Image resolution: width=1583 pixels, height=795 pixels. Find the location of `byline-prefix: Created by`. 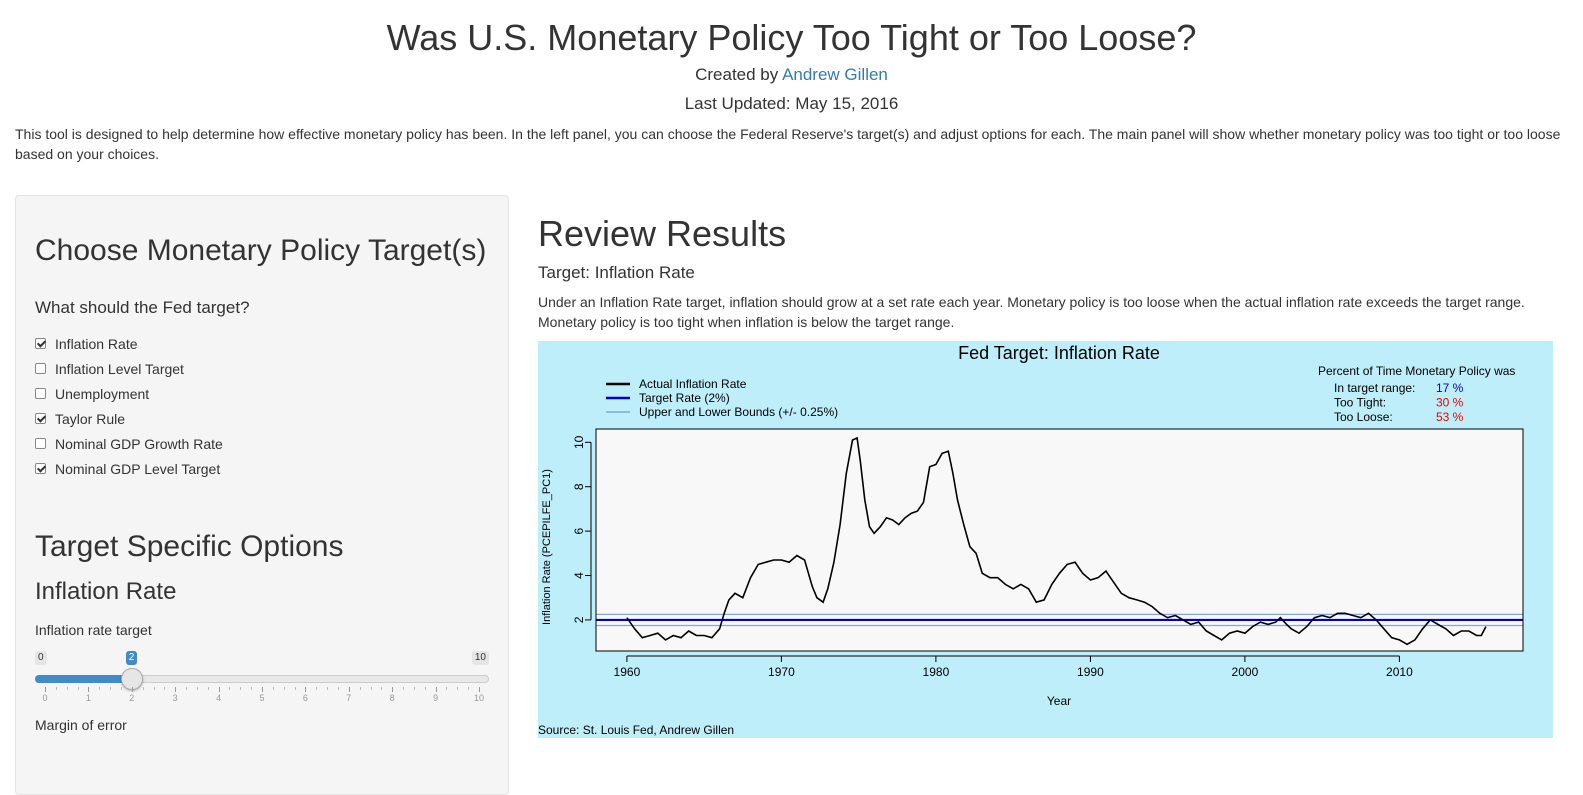

byline-prefix: Created by is located at coordinates (737, 74).